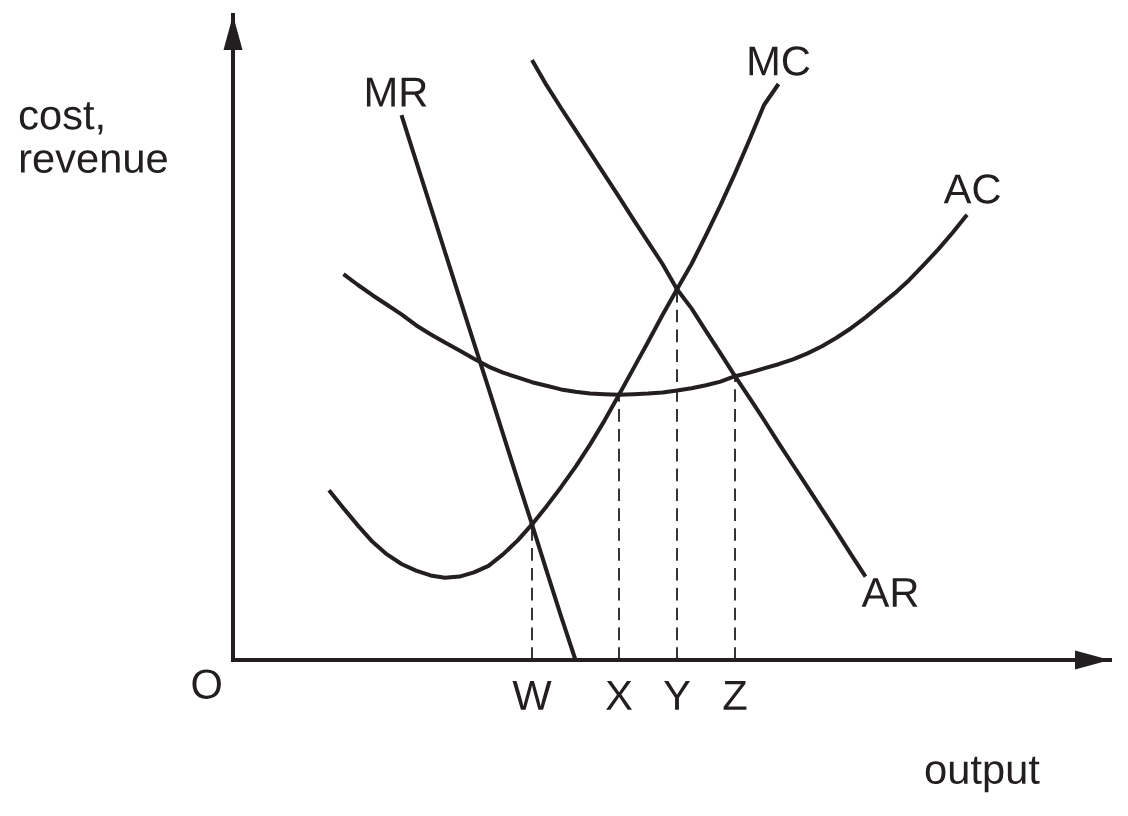  I want to click on series-label: AR, so click(889, 592).